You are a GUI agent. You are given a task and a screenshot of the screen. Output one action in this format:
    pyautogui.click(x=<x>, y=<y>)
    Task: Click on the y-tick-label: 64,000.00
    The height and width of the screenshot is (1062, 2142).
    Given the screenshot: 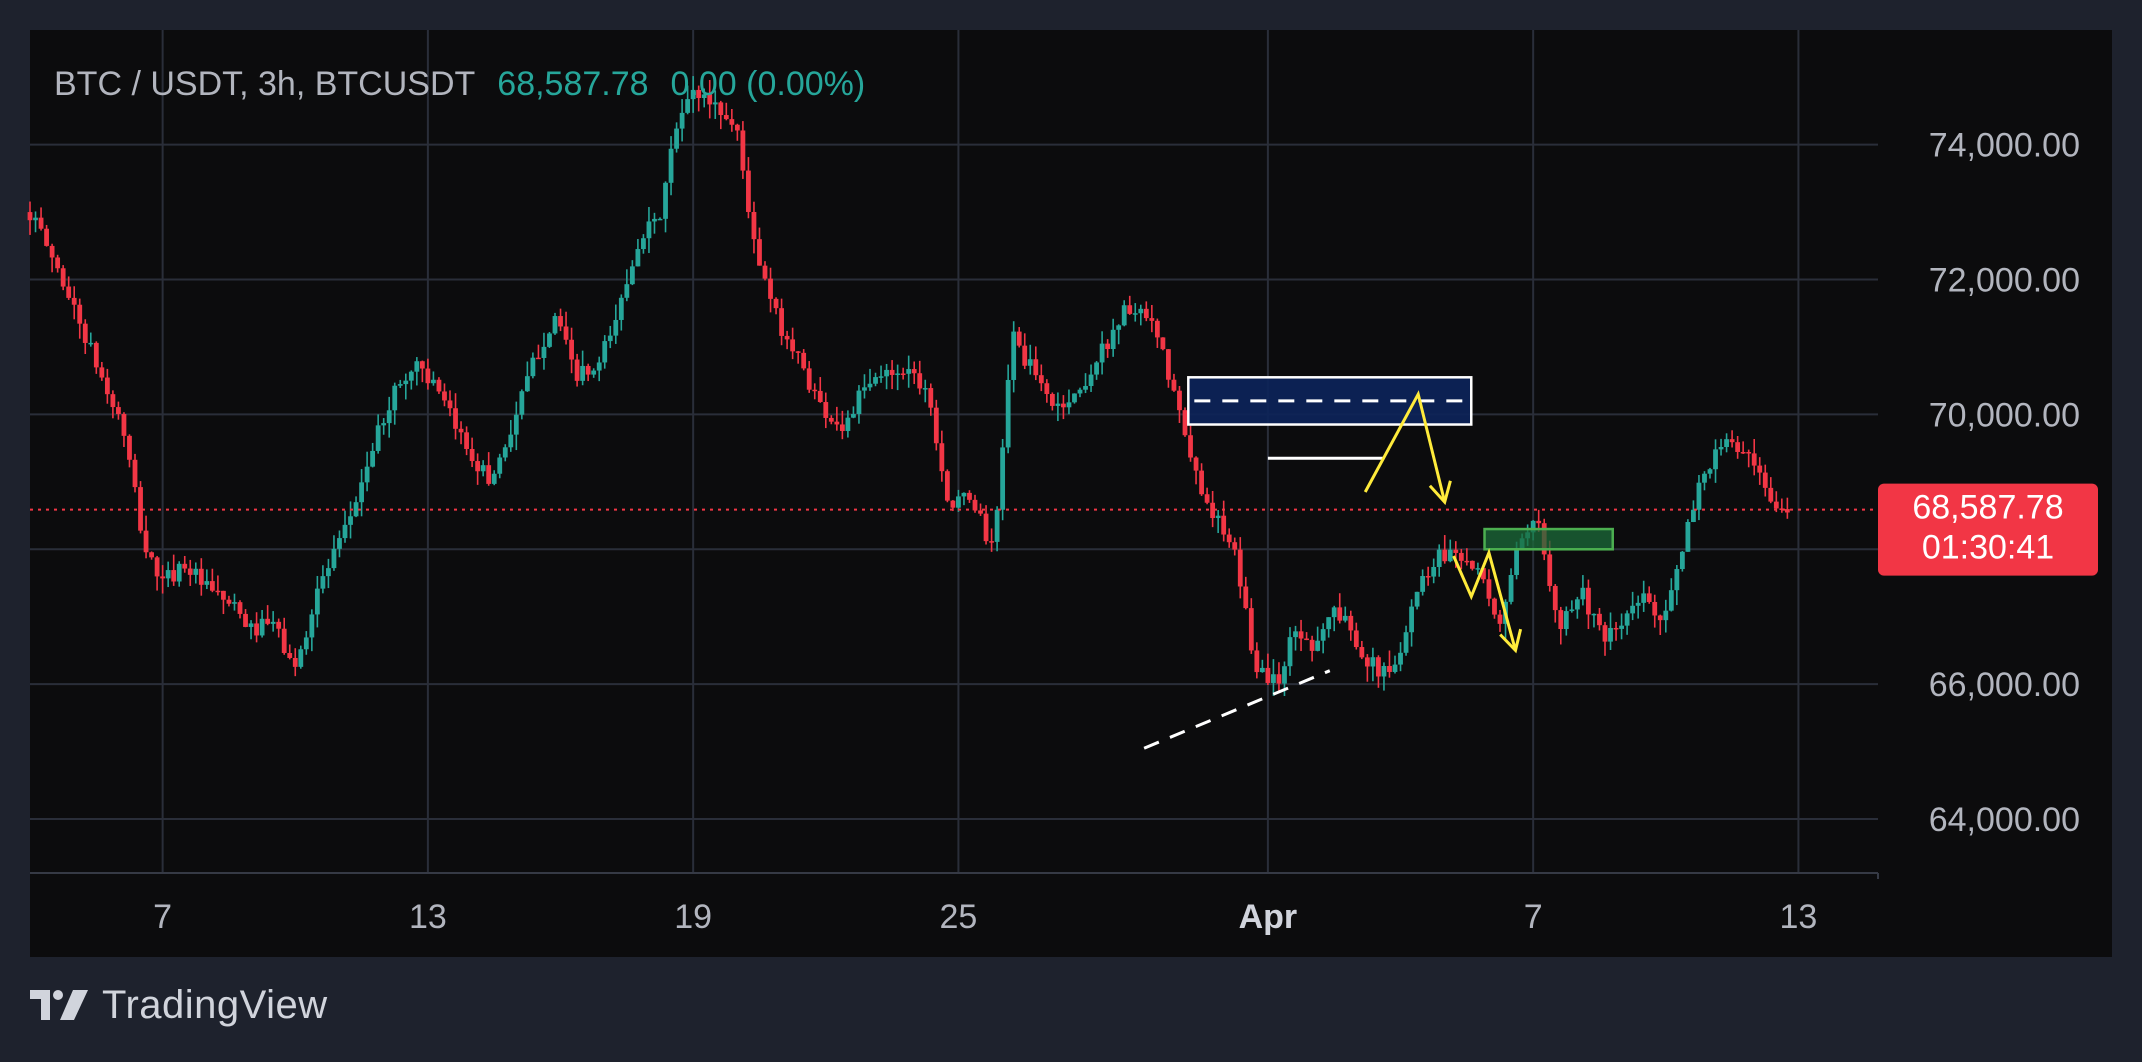 What is the action you would take?
    pyautogui.click(x=2004, y=820)
    